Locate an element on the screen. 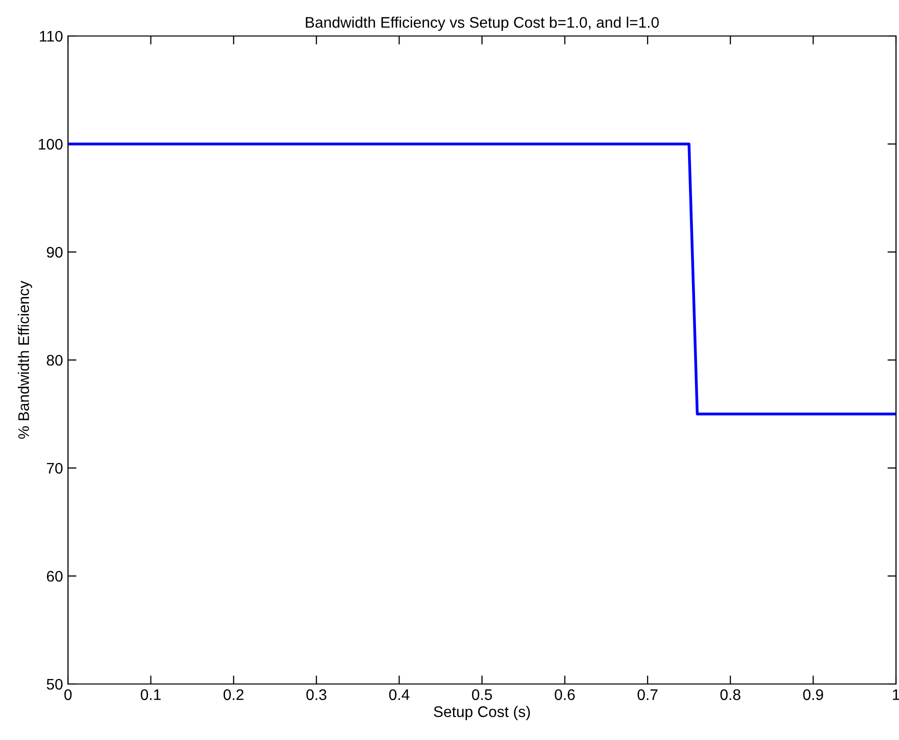 This screenshot has height=740, width=899. y-tick-label: 60 is located at coordinates (54, 576).